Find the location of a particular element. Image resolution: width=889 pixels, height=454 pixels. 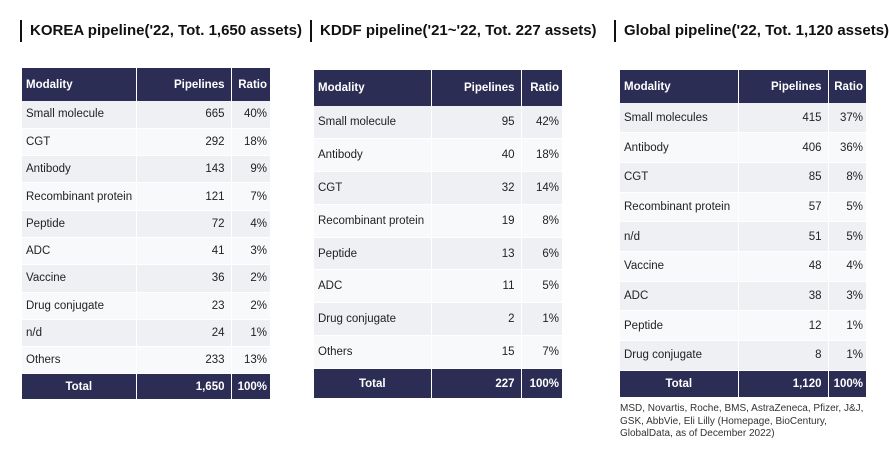

table-row: Recombinant protein 19 8% is located at coordinates (438, 221).